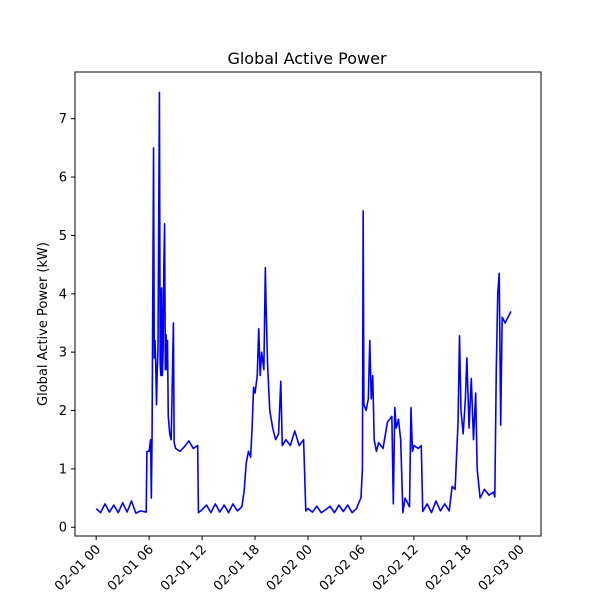 Image resolution: width=600 pixels, height=604 pixels. What do you see at coordinates (307, 58) in the screenshot?
I see `chart-title: Global Active Power` at bounding box center [307, 58].